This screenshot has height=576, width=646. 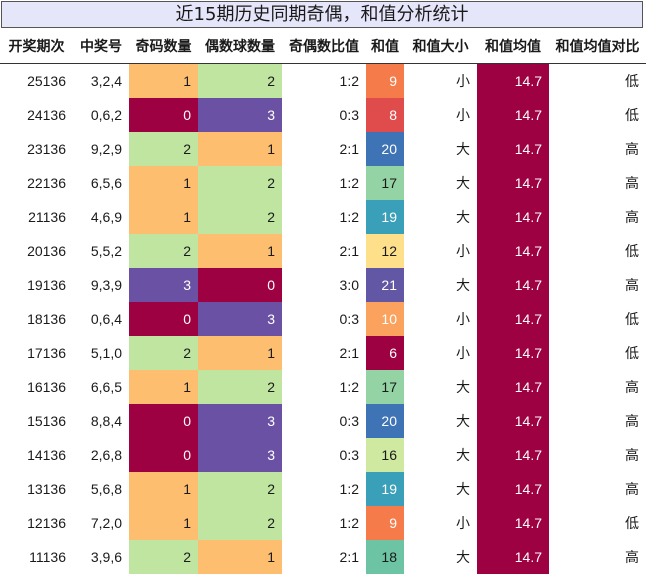 What do you see at coordinates (106, 353) in the screenshot?
I see `numbers-cell: 5,1,0` at bounding box center [106, 353].